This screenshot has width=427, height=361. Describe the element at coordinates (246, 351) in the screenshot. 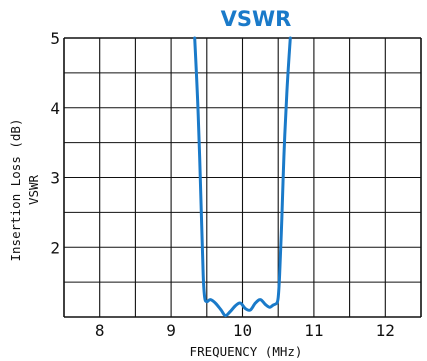

I see `x-axis-label: FREQUENCY (MHz)` at that location.